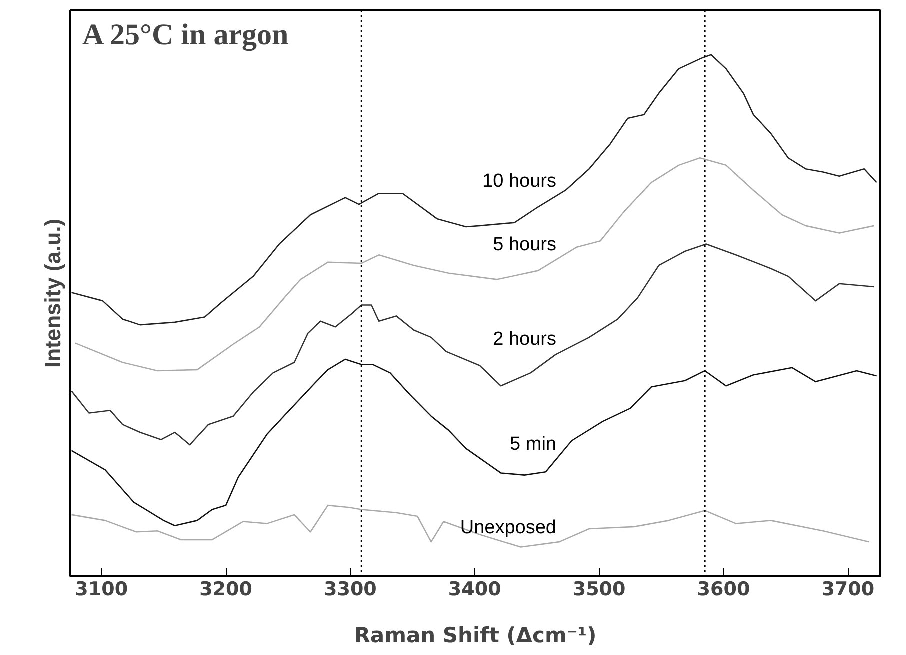  What do you see at coordinates (475, 636) in the screenshot?
I see `x-axis-title: Raman Shift (Δcm⁻¹)` at bounding box center [475, 636].